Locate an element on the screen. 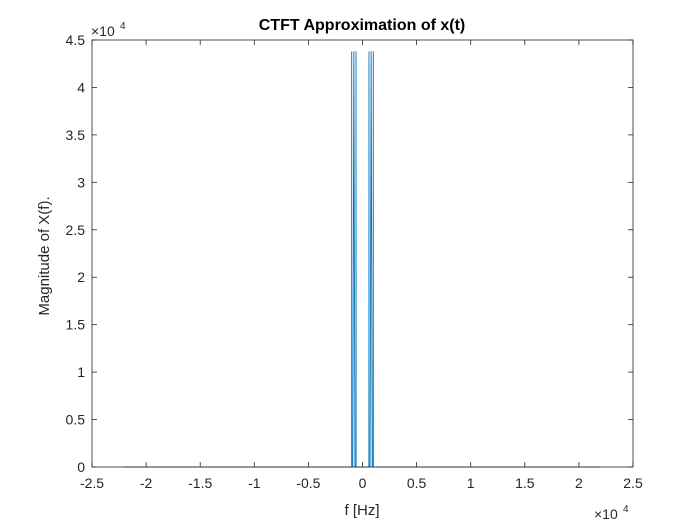 Image resolution: width=700 pixels, height=525 pixels. y-tick-label: 2.5 is located at coordinates (76, 230).